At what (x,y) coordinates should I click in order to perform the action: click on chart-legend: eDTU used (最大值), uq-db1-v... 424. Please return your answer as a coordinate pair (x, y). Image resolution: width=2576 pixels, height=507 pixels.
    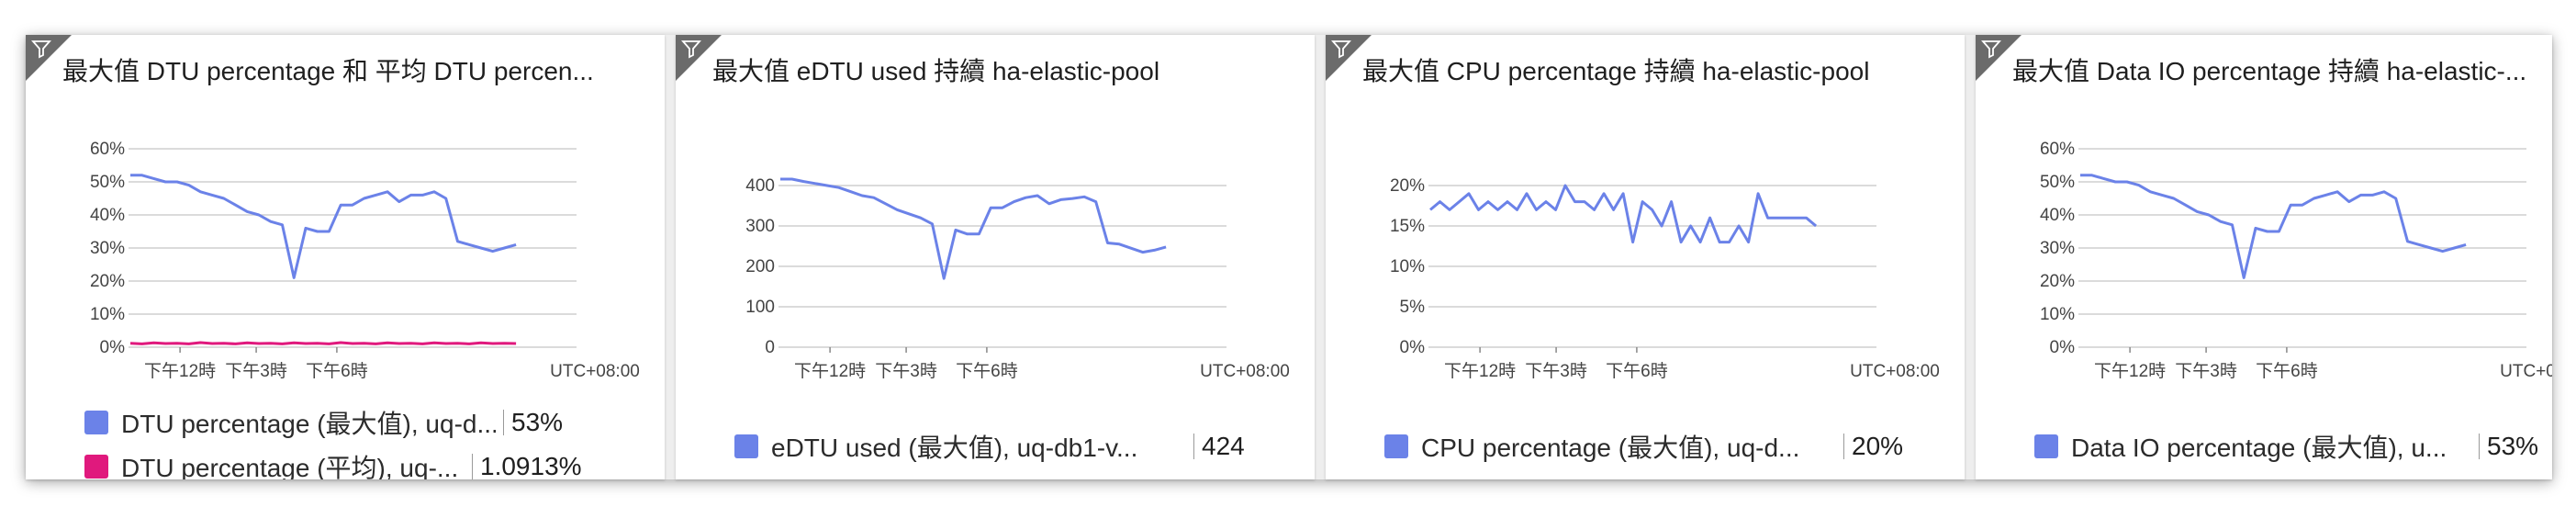
    Looking at the image, I should click on (1019, 446).